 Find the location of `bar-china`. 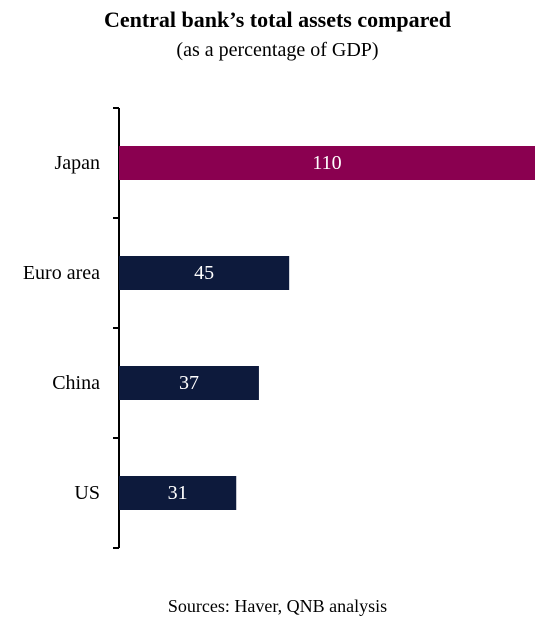

bar-china is located at coordinates (189, 383).